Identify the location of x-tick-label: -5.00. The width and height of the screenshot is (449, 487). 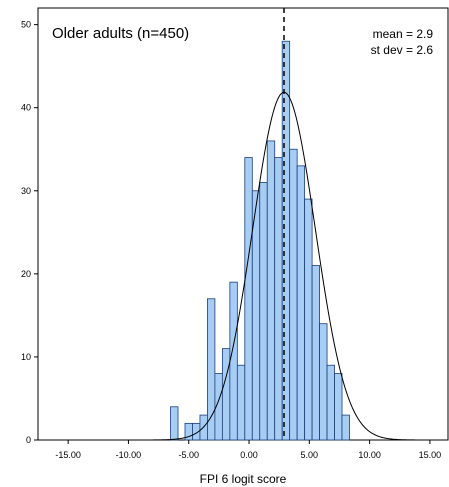
(188, 455).